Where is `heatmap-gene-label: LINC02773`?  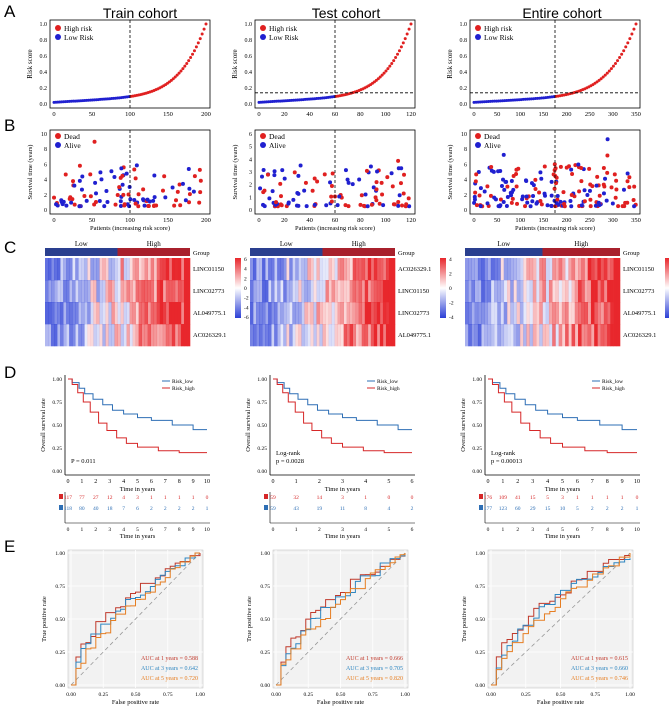 heatmap-gene-label: LINC02773 is located at coordinates (208, 291).